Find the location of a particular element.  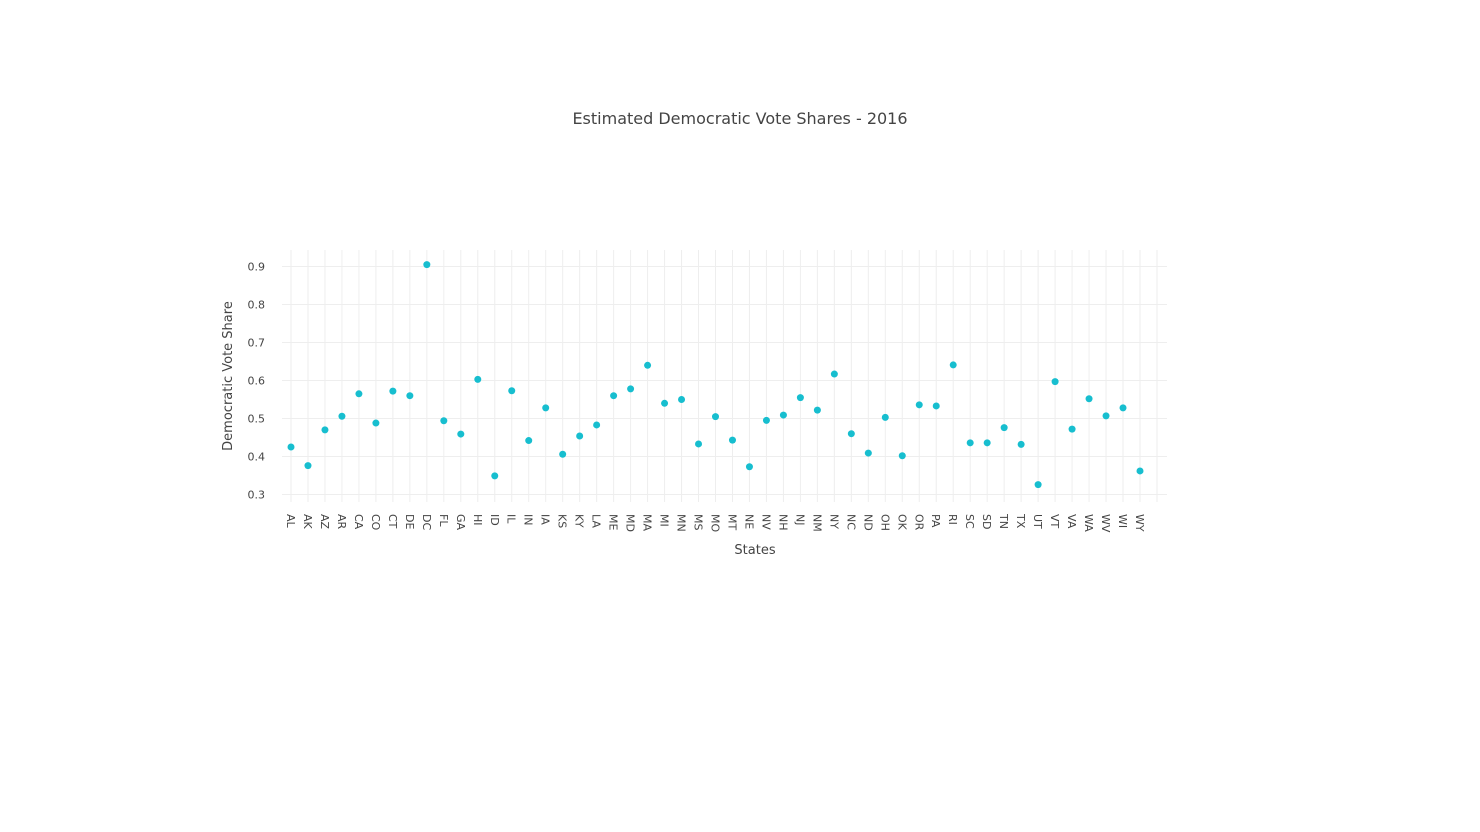

data-point-tx is located at coordinates (1021, 444).